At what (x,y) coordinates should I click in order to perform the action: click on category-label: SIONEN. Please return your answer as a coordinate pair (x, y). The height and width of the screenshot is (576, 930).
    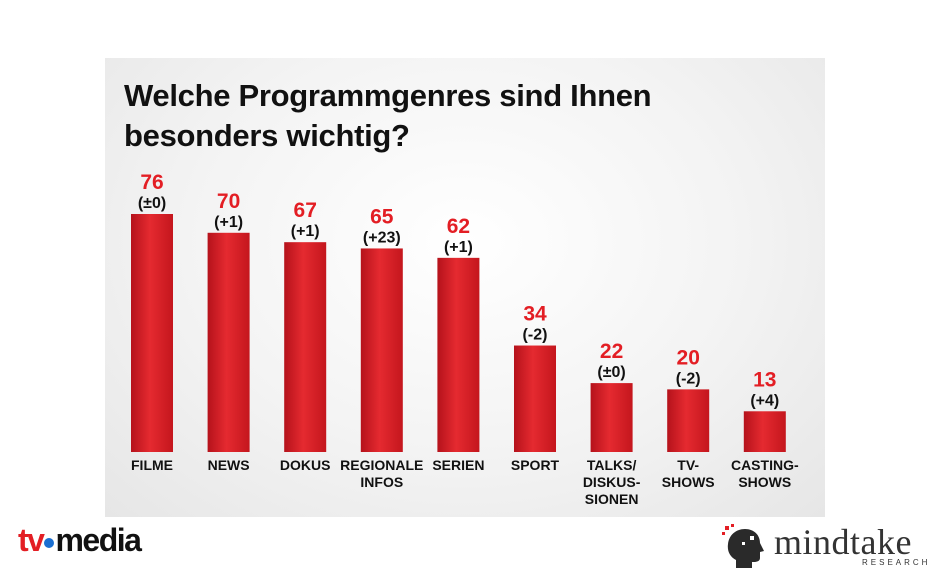
    Looking at the image, I should click on (612, 499).